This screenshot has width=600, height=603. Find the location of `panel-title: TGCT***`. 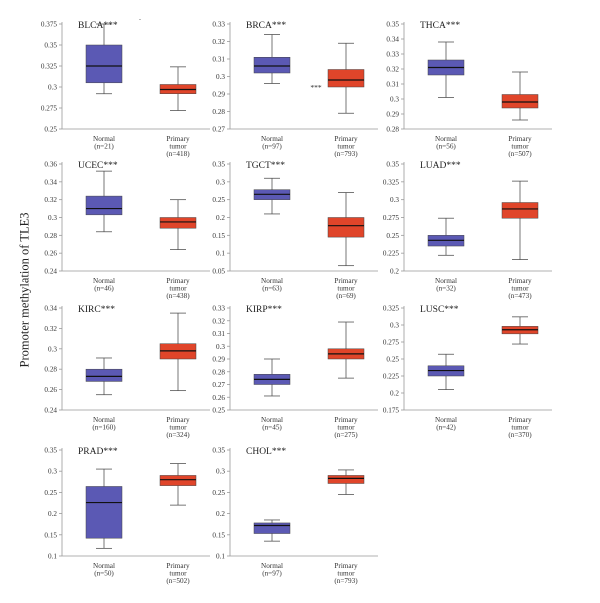

panel-title: TGCT*** is located at coordinates (265, 166).